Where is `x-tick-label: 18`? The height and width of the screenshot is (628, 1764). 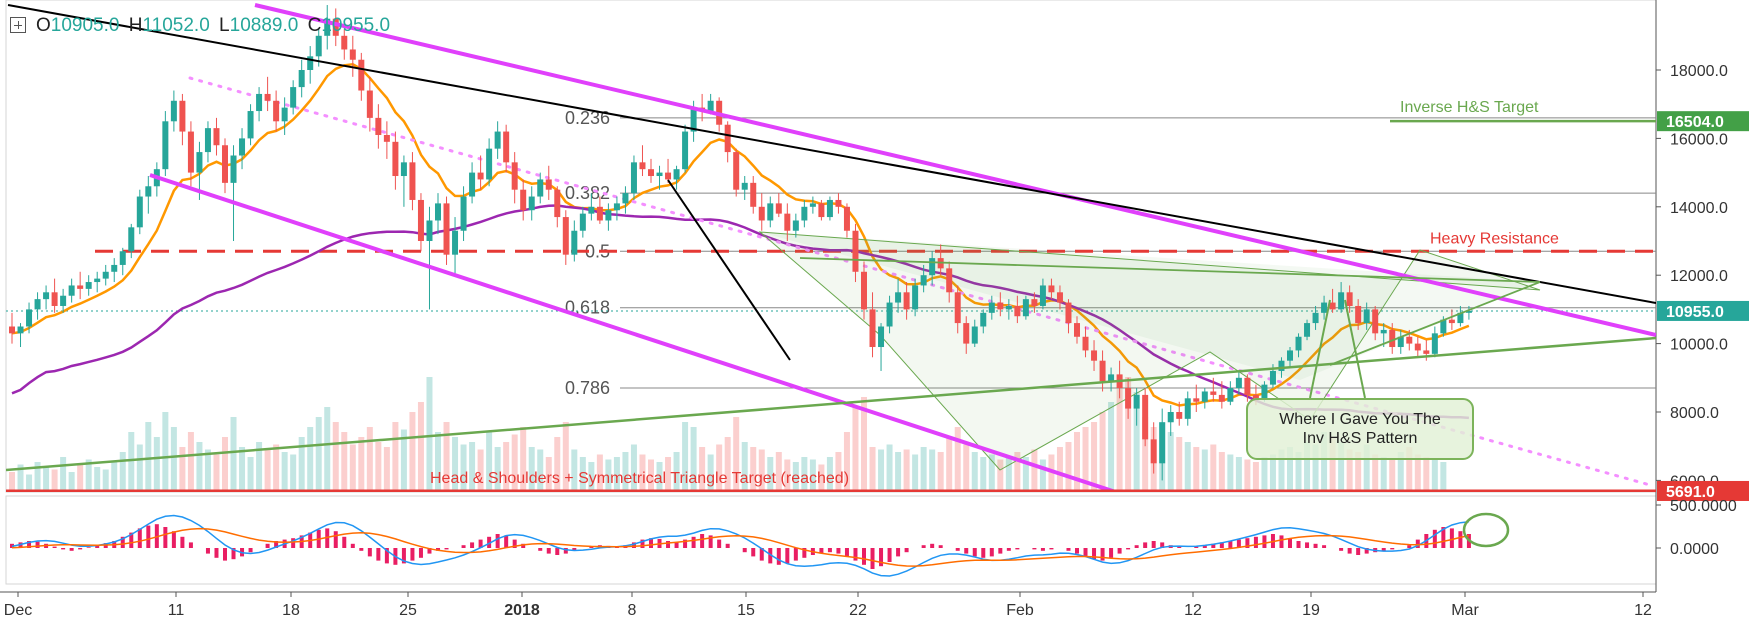 x-tick-label: 18 is located at coordinates (291, 610).